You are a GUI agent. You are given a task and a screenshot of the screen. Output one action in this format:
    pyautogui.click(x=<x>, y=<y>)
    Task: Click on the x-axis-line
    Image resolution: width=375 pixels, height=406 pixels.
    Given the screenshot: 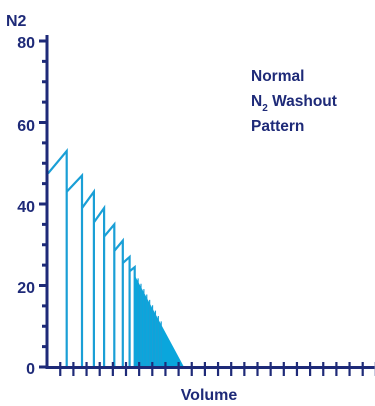 What is the action you would take?
    pyautogui.click(x=210, y=367)
    